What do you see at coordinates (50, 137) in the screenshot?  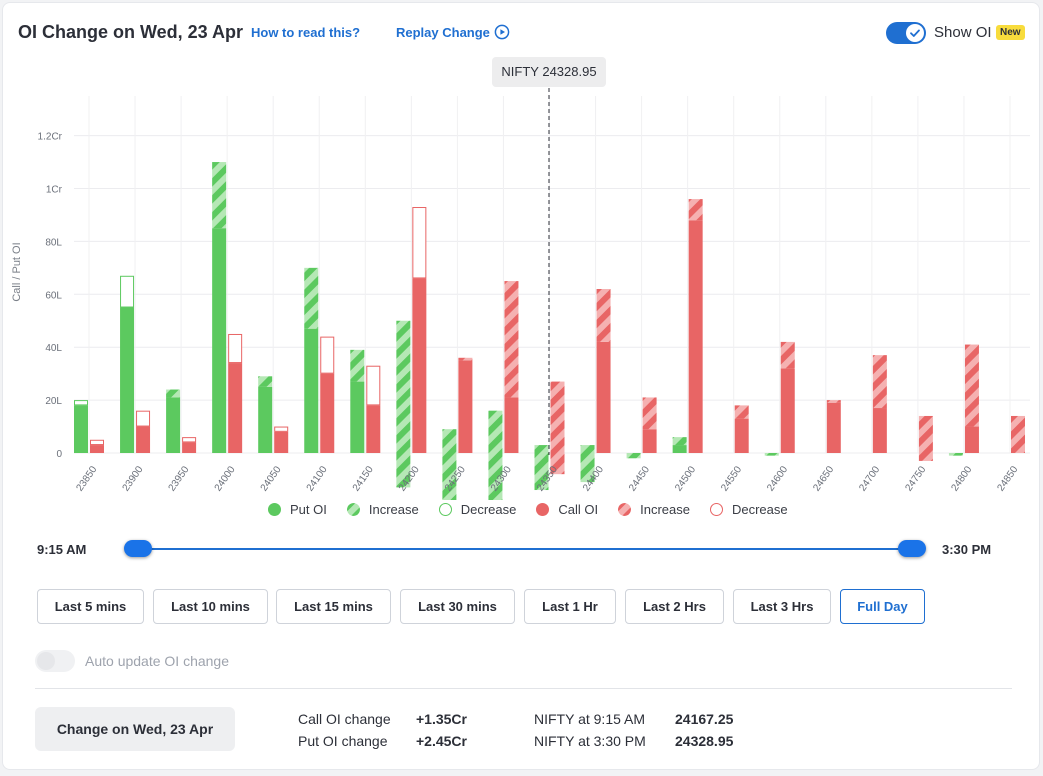 I see `y-tick-label: 1.2Cr` at bounding box center [50, 137].